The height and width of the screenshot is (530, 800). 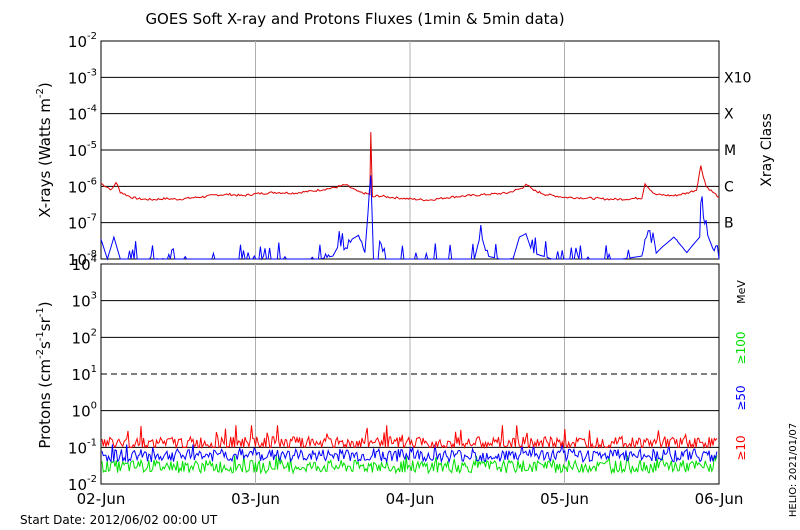 What do you see at coordinates (564, 499) in the screenshot?
I see `x-tick-label: 05-Jun` at bounding box center [564, 499].